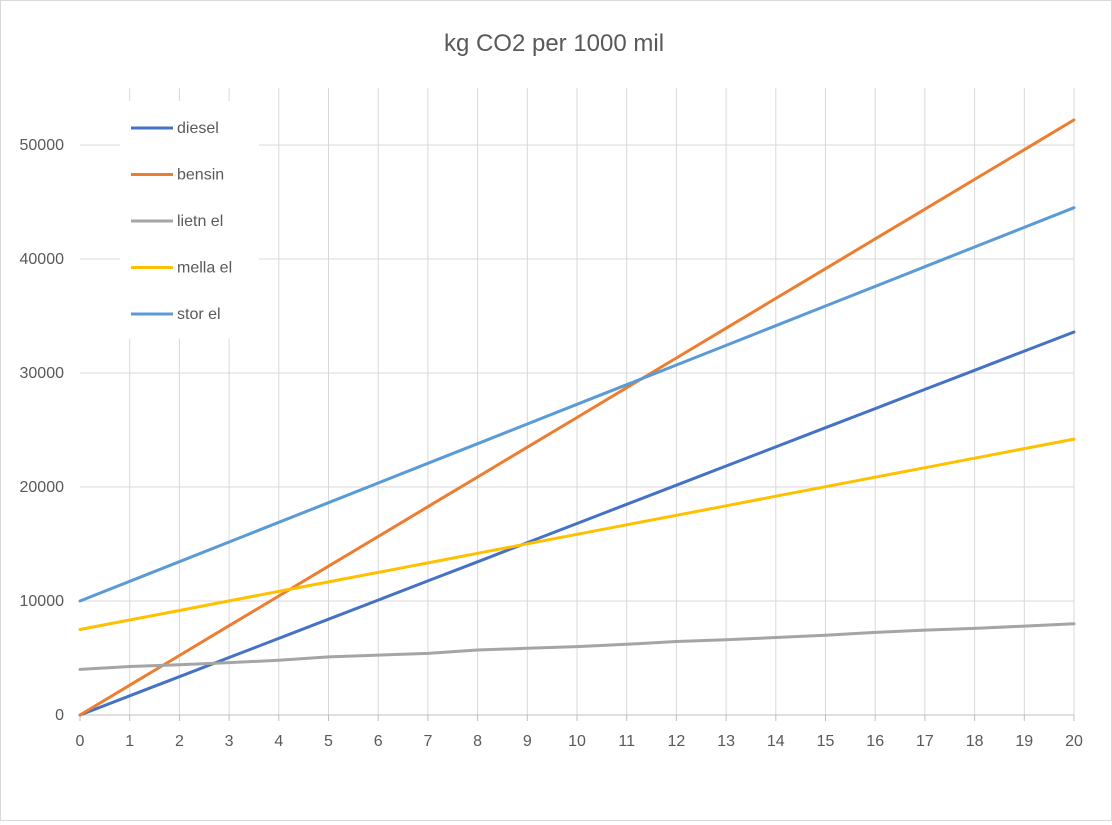  What do you see at coordinates (527, 741) in the screenshot?
I see `x-tick-label: 9` at bounding box center [527, 741].